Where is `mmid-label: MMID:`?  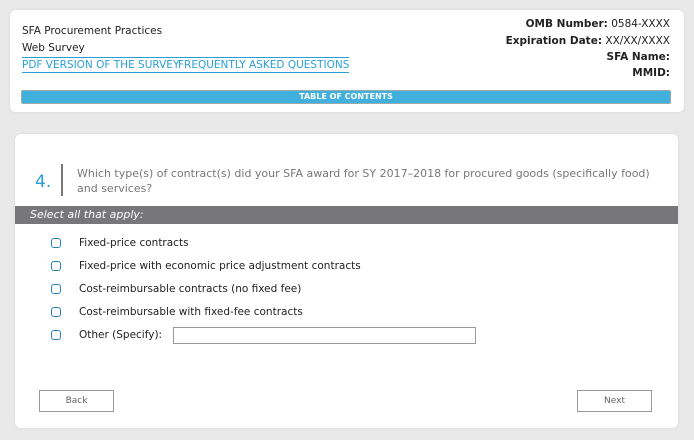 mmid-label: MMID: is located at coordinates (651, 73).